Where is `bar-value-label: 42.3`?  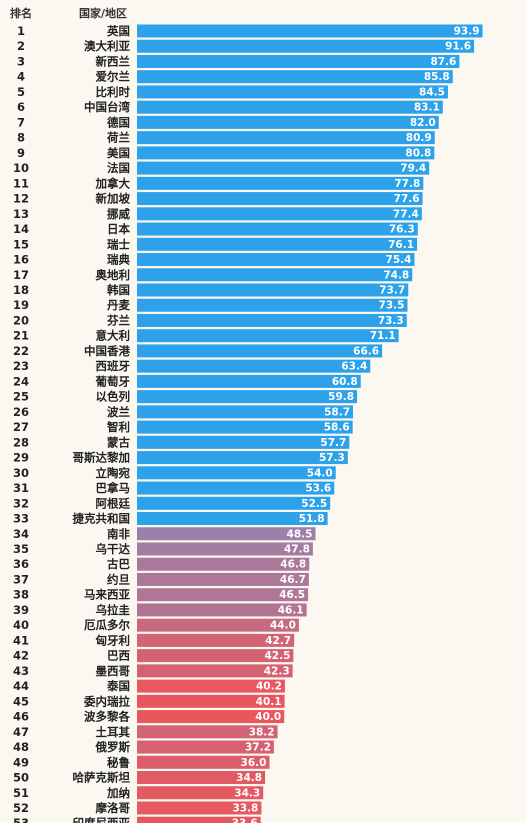 bar-value-label: 42.3 is located at coordinates (277, 671).